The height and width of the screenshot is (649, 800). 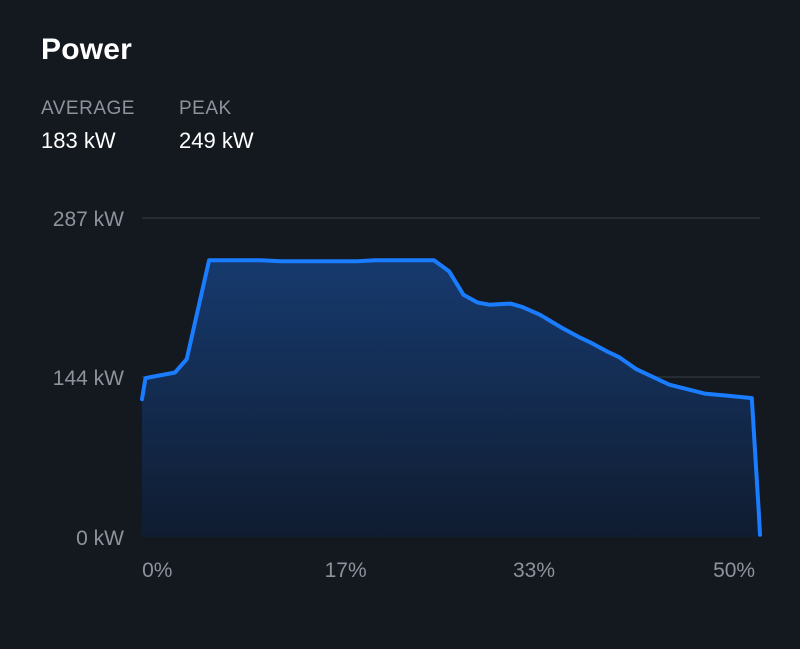 I want to click on peak-label: PEAK, so click(x=205, y=108).